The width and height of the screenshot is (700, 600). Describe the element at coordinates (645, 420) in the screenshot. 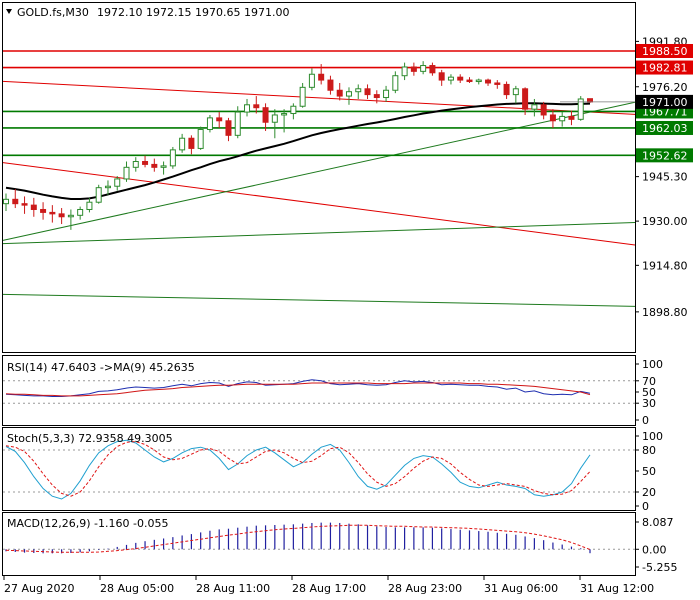

I see `rsi-axis-label: 0` at that location.